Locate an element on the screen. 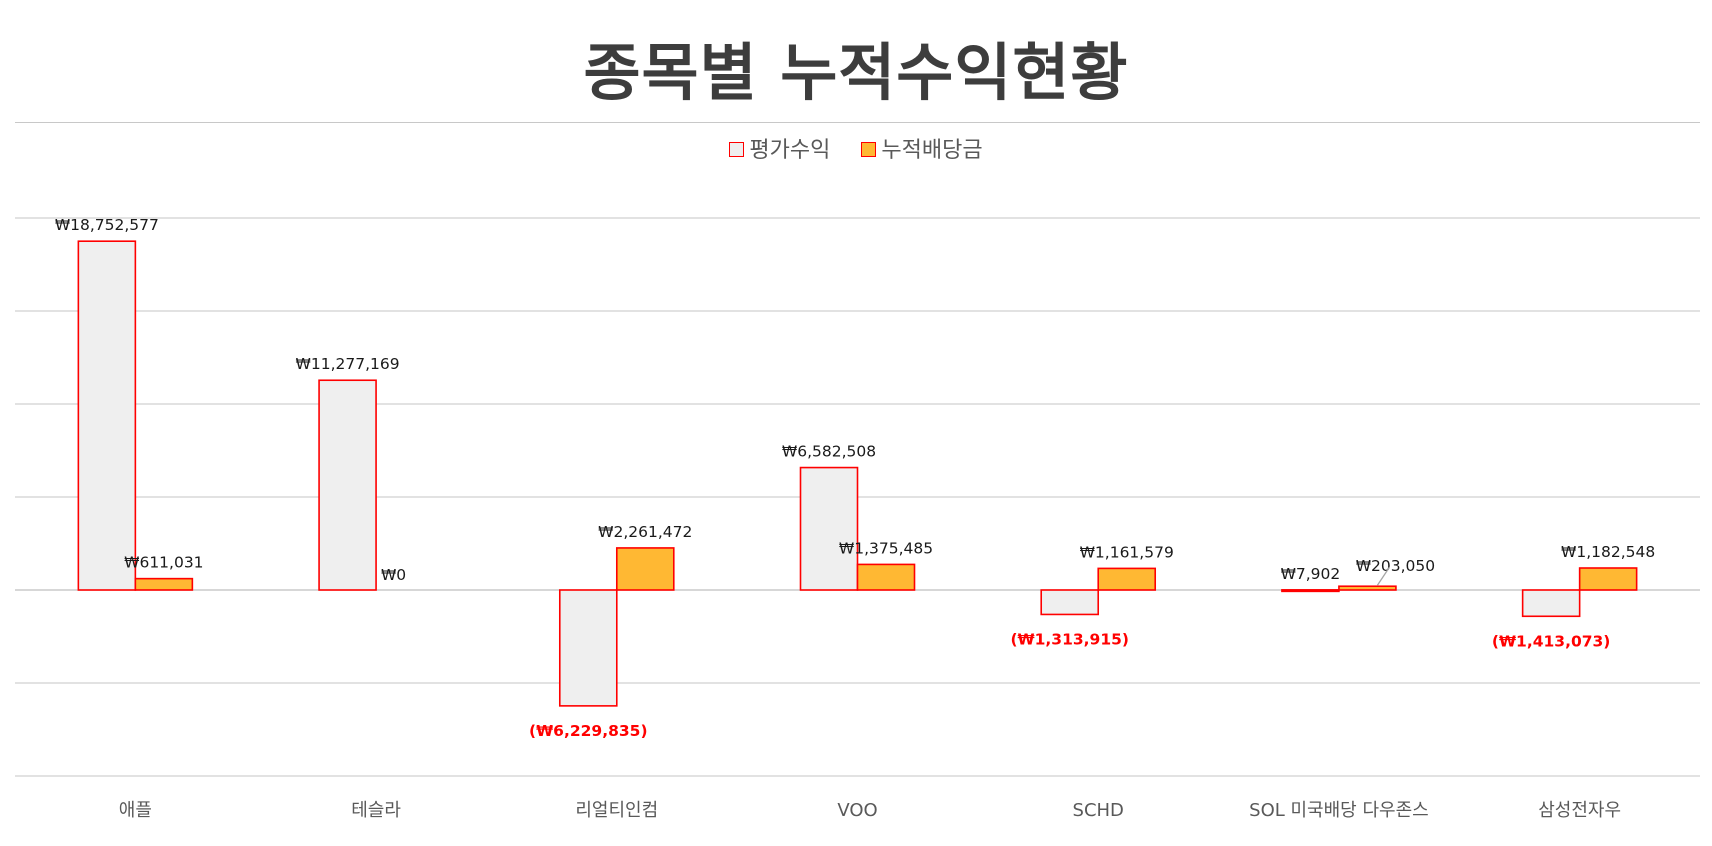 This screenshot has width=1712, height=846. data-label-eval-5: (₩1,313,915) is located at coordinates (1069, 639).